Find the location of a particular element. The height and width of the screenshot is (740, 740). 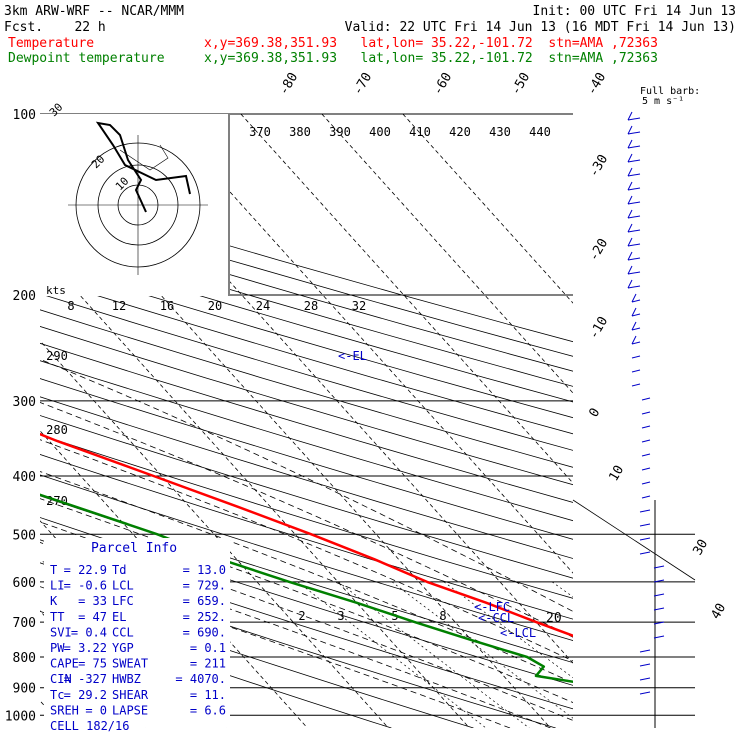

parcel-label: SREH is located at coordinates (64, 710).